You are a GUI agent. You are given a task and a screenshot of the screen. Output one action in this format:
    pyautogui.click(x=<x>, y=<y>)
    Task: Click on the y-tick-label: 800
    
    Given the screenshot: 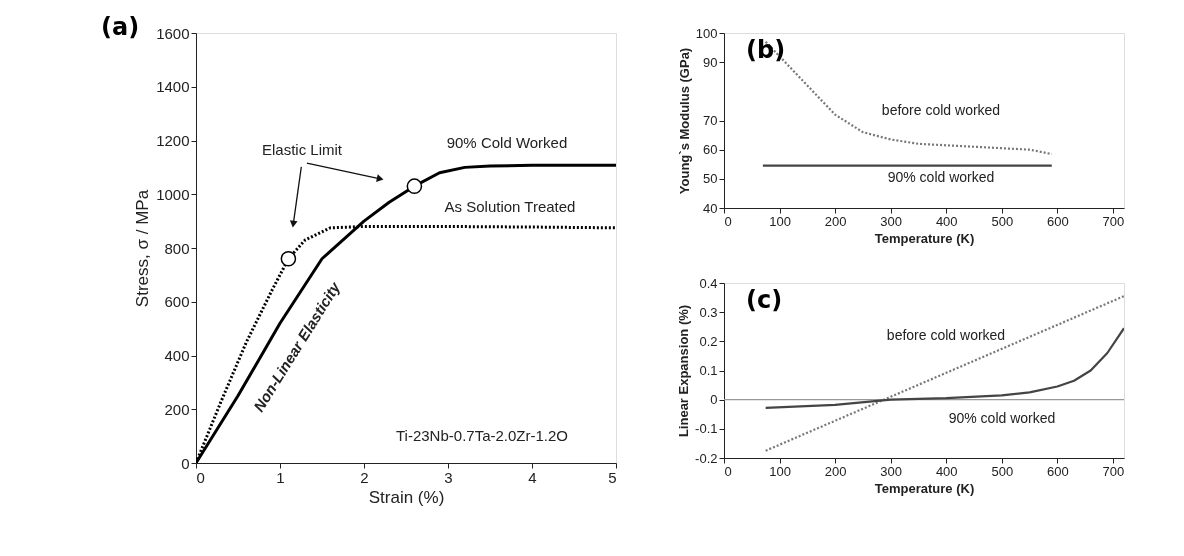 What is the action you would take?
    pyautogui.click(x=177, y=248)
    